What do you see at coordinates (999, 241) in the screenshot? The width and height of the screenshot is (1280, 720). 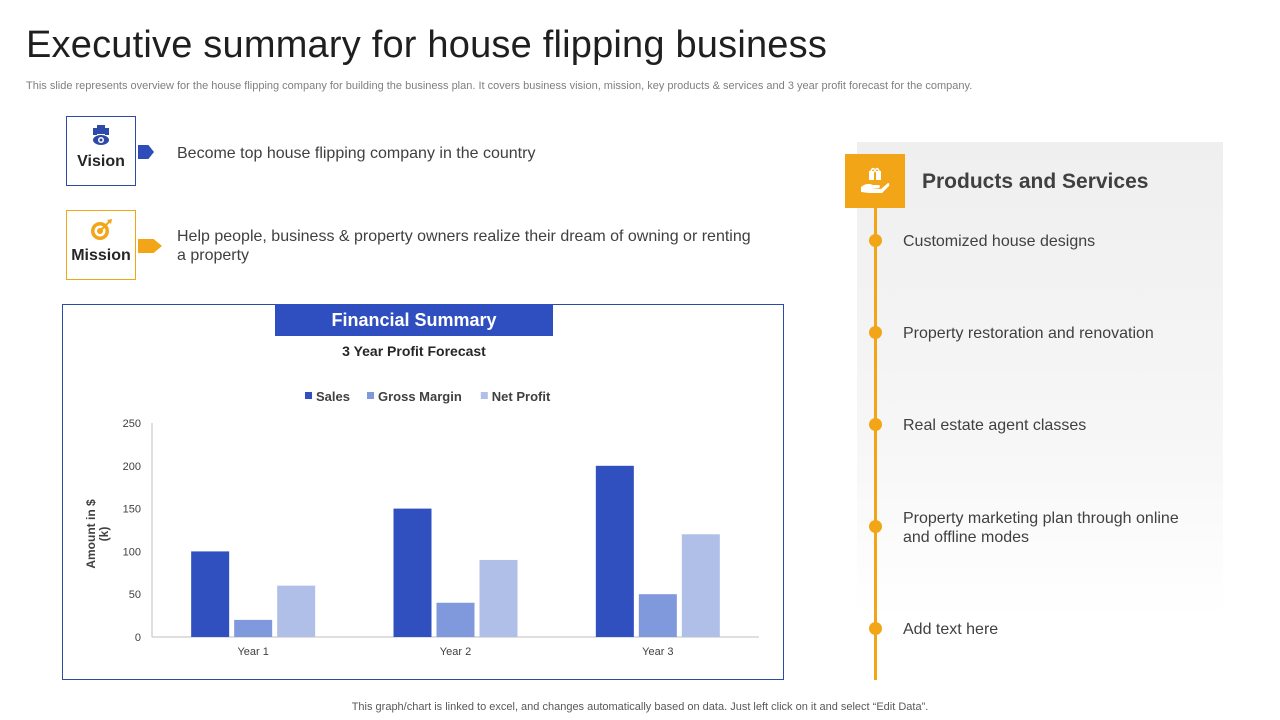 I see `product-item: Customized house designs` at bounding box center [999, 241].